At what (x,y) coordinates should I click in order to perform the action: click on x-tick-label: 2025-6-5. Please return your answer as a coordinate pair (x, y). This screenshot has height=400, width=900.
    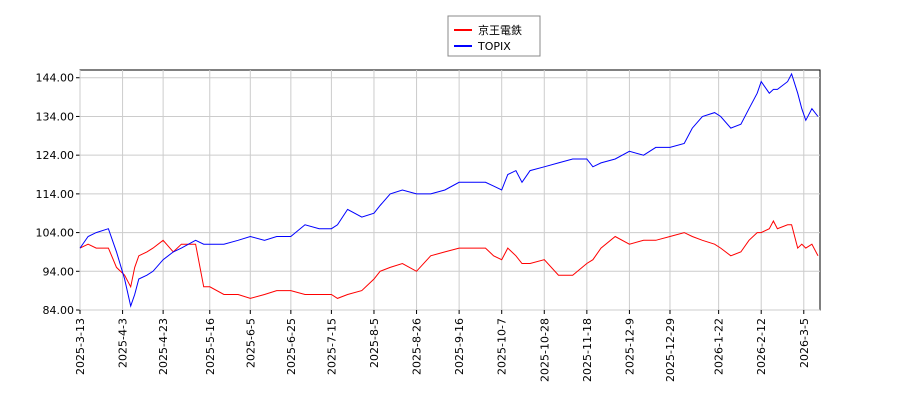
    Looking at the image, I should click on (250, 343).